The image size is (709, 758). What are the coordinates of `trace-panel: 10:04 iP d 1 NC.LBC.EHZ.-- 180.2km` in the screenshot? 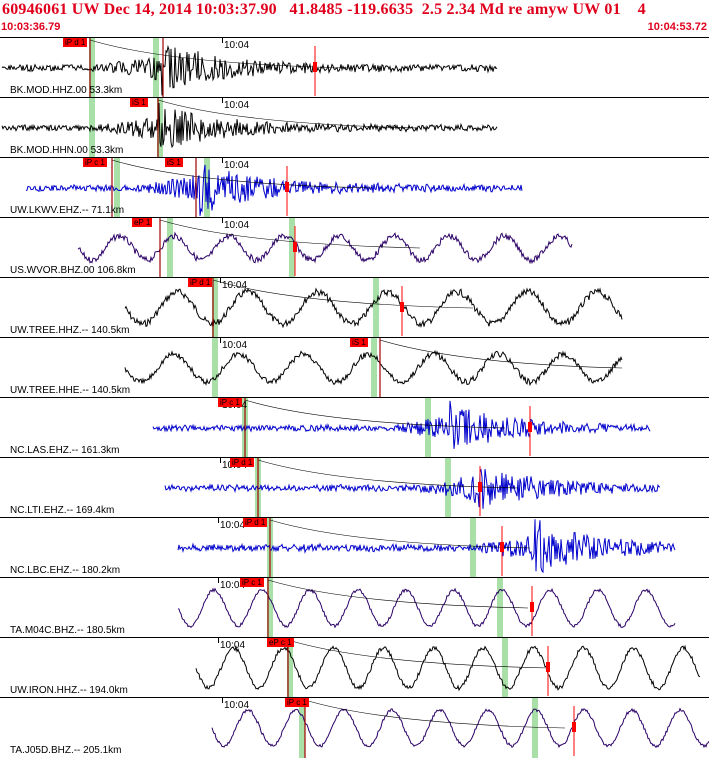 It's located at (354, 547).